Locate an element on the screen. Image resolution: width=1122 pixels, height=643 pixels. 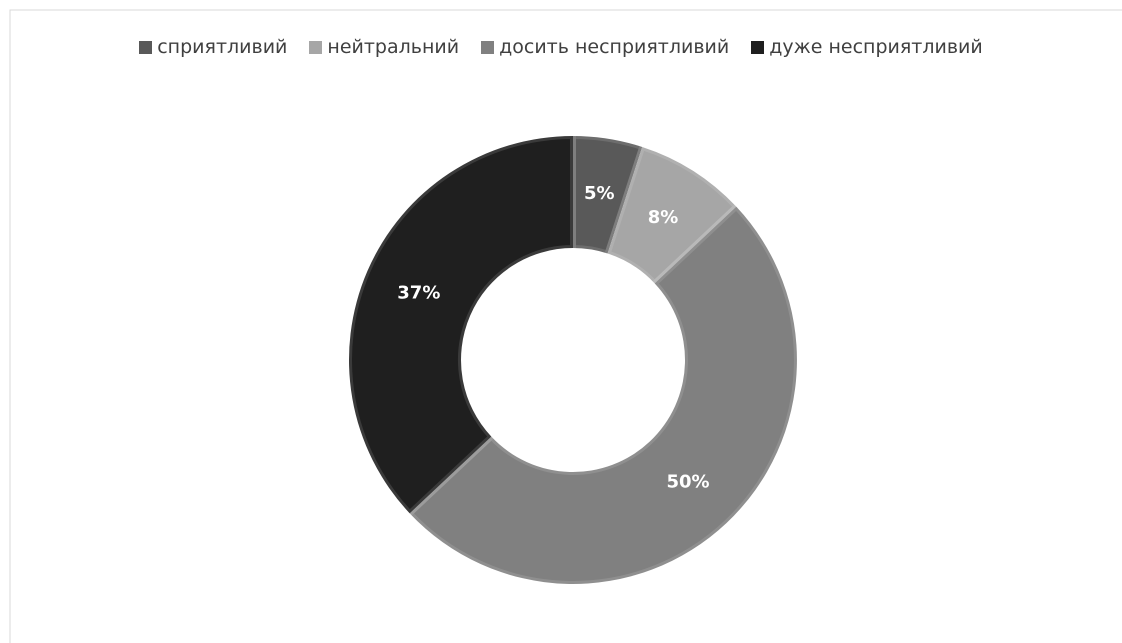
legend-item: дуже несприятливий is located at coordinates (867, 47).